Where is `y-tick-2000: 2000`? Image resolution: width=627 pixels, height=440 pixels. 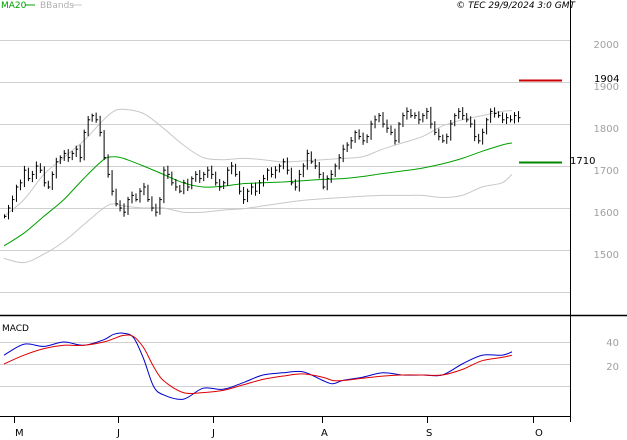 y-tick-2000: 2000 is located at coordinates (606, 45).